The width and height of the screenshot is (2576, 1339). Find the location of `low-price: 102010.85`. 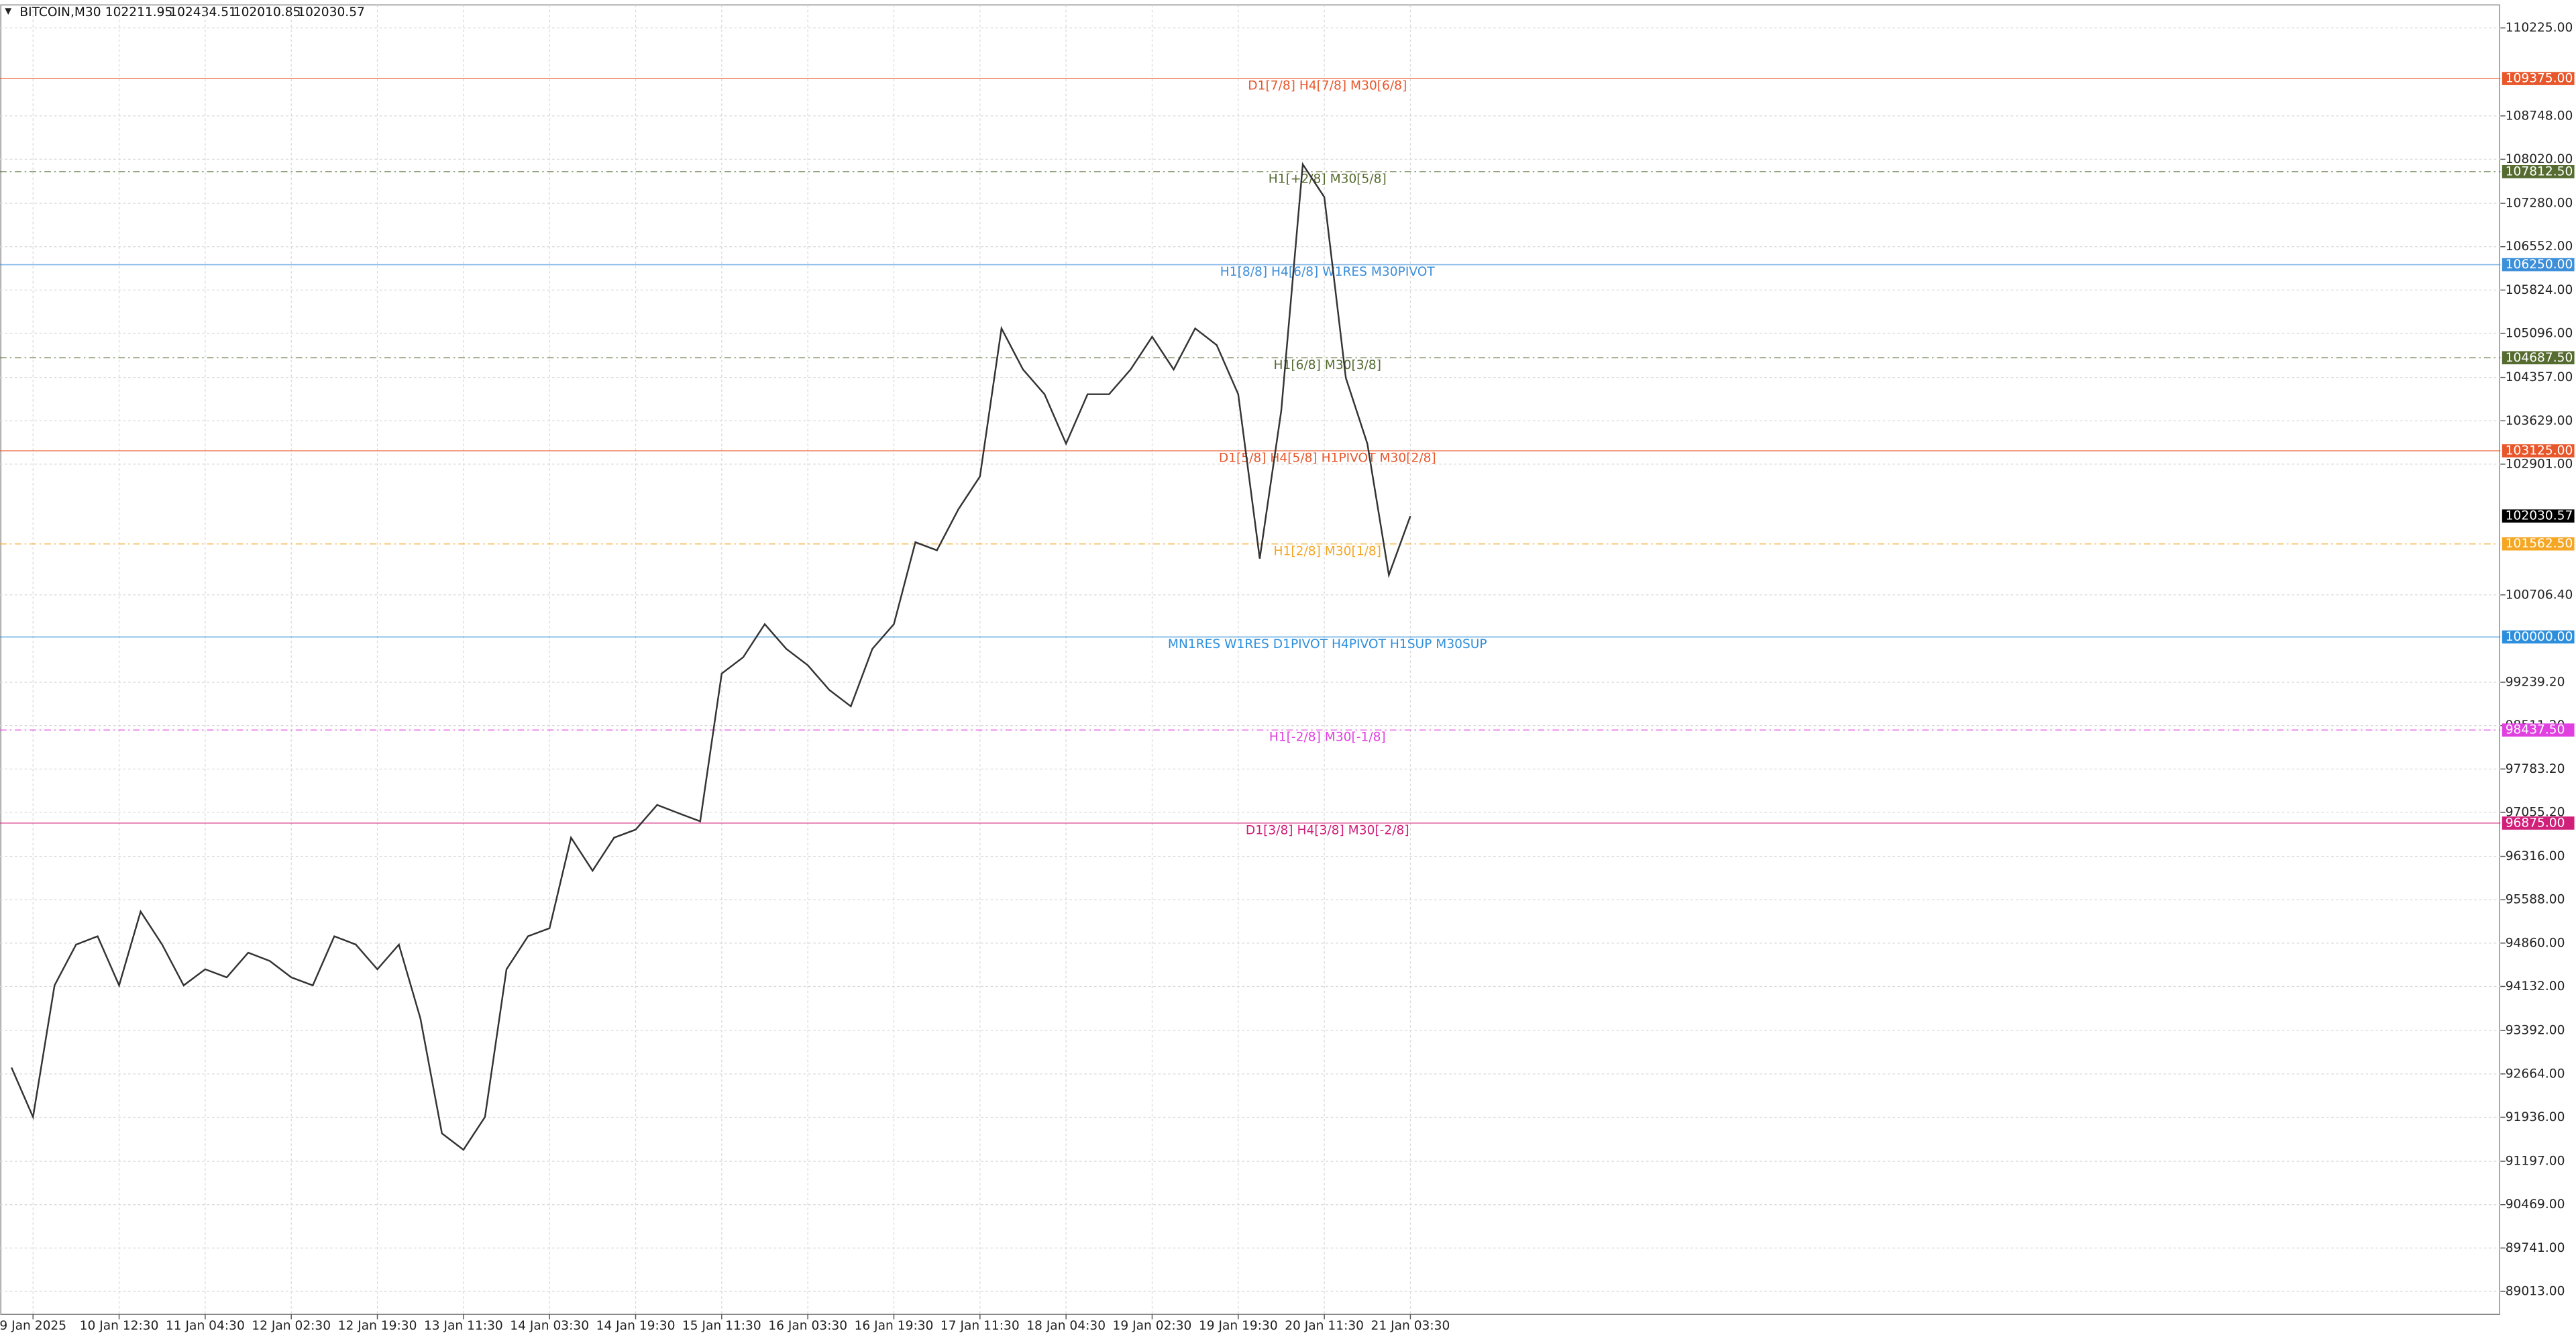

low-price: 102010.85 is located at coordinates (267, 12).